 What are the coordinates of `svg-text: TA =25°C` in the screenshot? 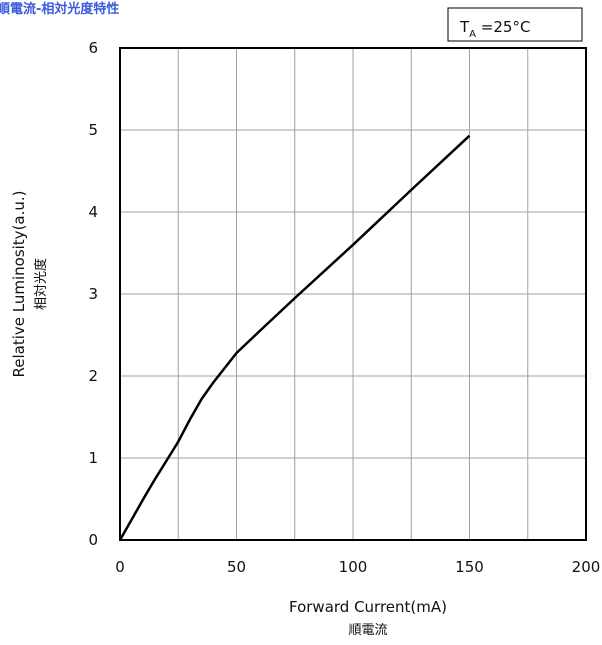 It's located at (494, 29).